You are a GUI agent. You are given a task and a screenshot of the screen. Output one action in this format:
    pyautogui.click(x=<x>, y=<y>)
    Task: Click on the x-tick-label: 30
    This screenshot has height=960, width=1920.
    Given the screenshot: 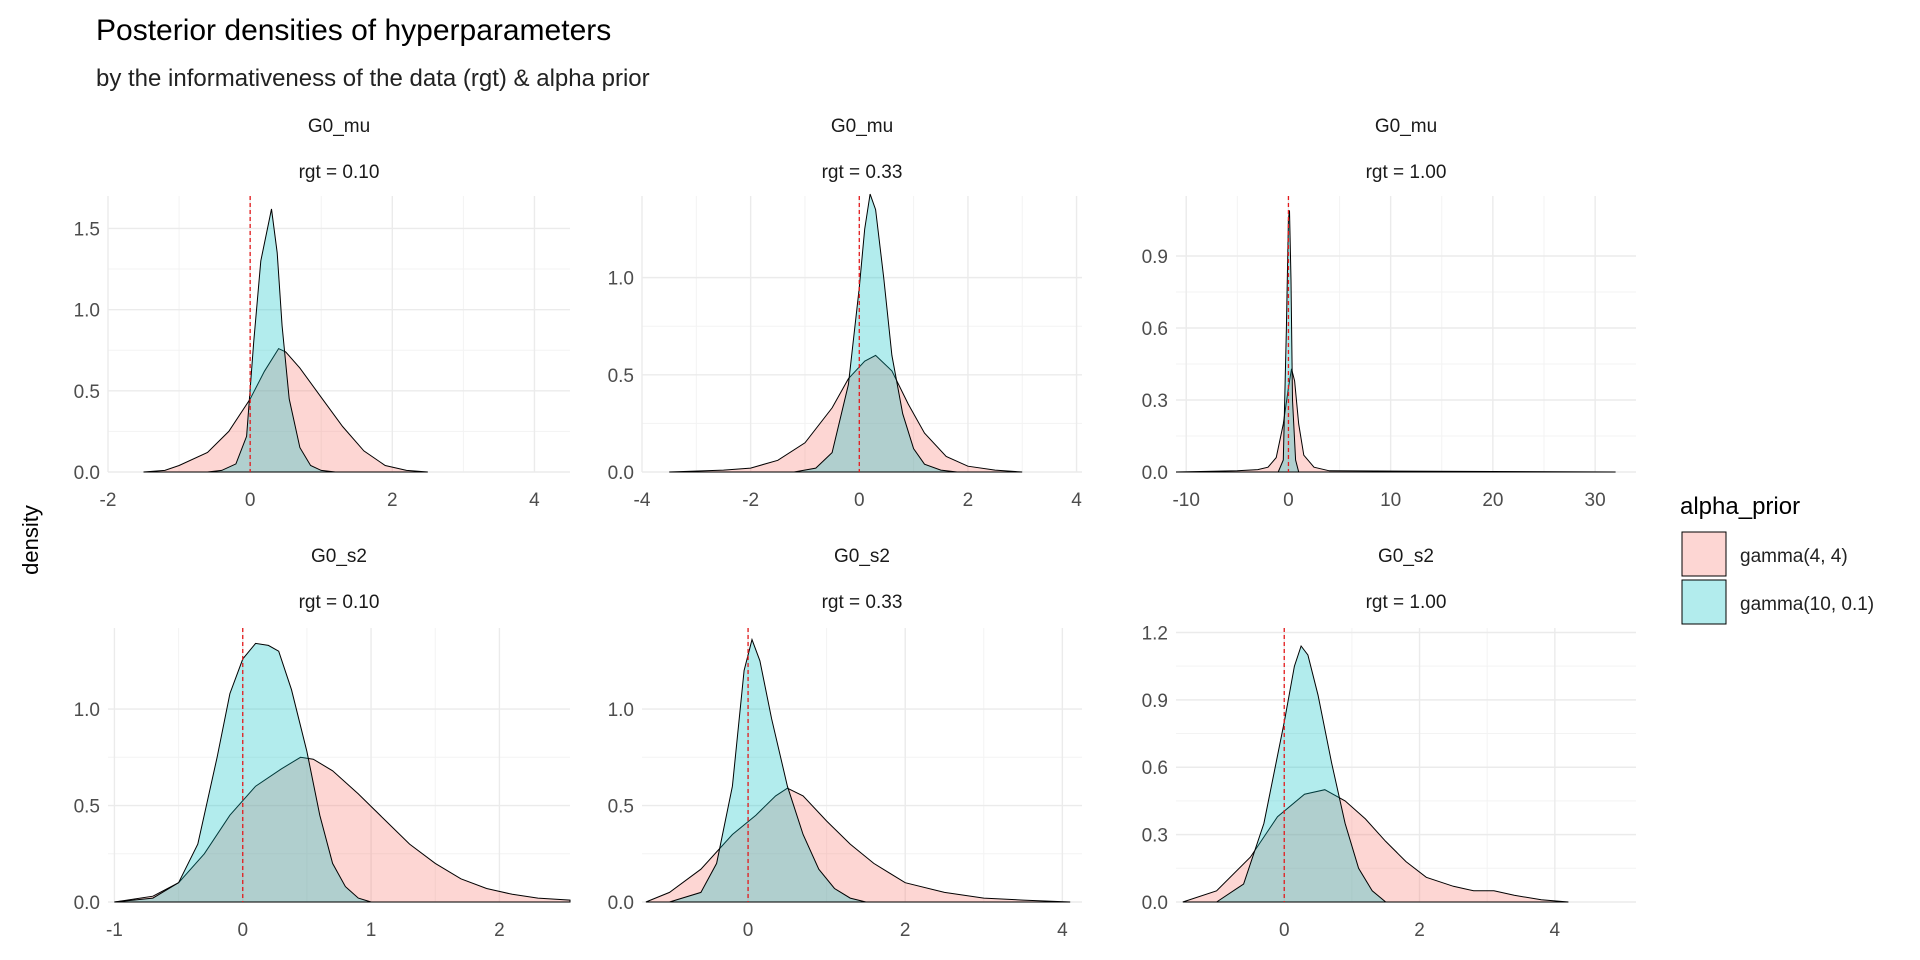 What is the action you would take?
    pyautogui.click(x=1595, y=500)
    